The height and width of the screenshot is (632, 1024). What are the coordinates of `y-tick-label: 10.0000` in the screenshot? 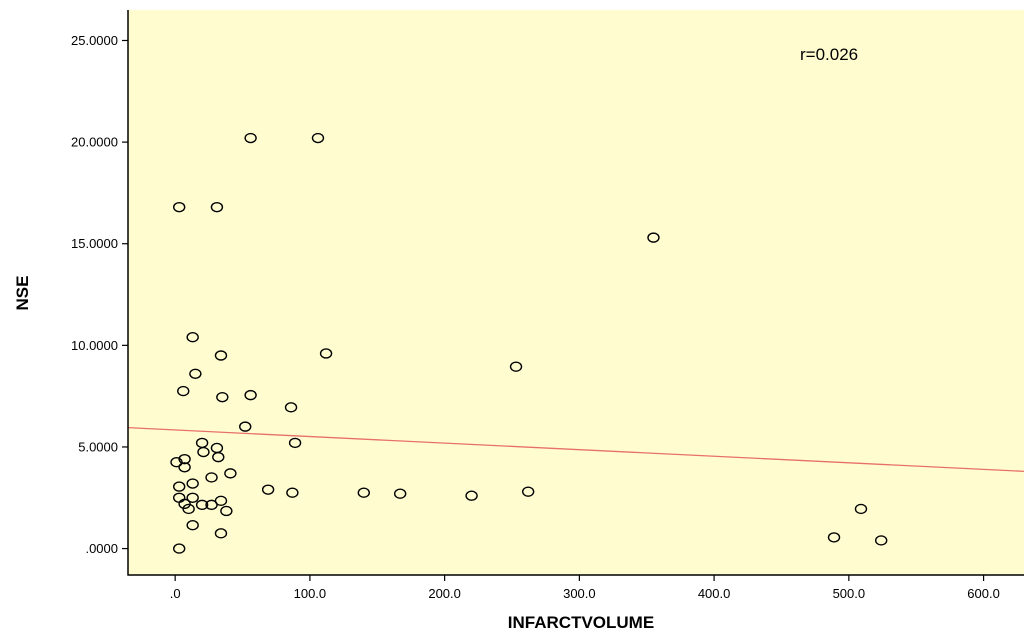 It's located at (94, 345).